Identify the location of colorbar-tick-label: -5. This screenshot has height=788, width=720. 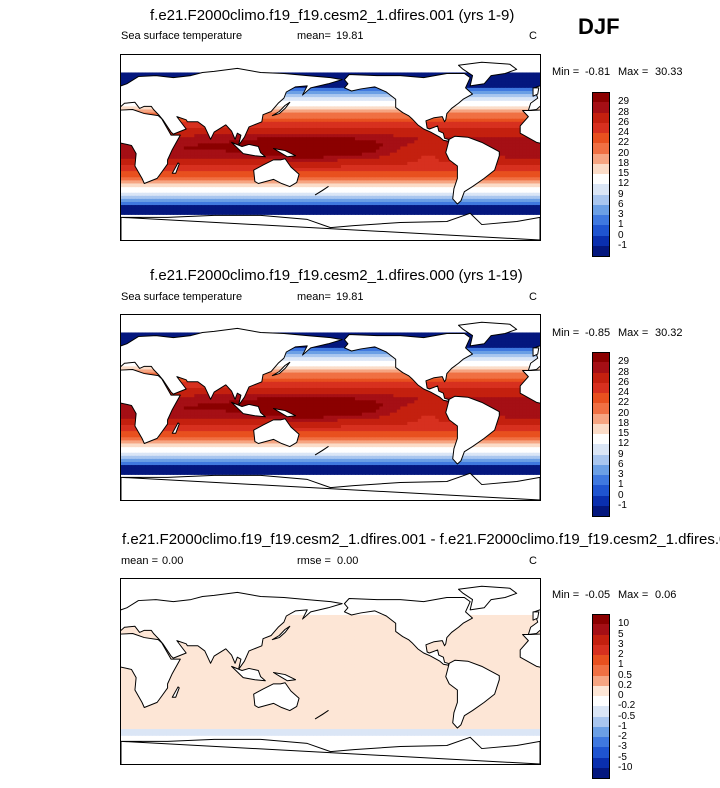
(622, 757).